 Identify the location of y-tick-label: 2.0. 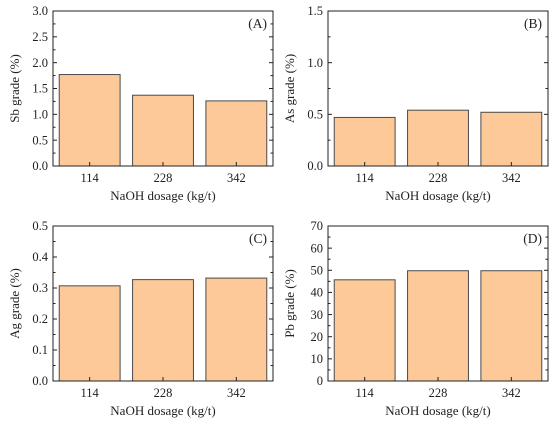
(40, 63).